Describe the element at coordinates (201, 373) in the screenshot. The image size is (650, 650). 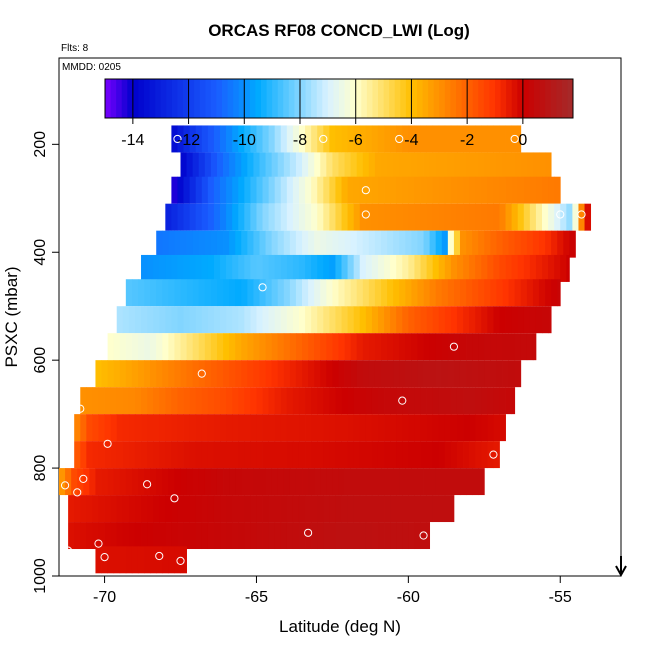
I see `data-point-marker` at that location.